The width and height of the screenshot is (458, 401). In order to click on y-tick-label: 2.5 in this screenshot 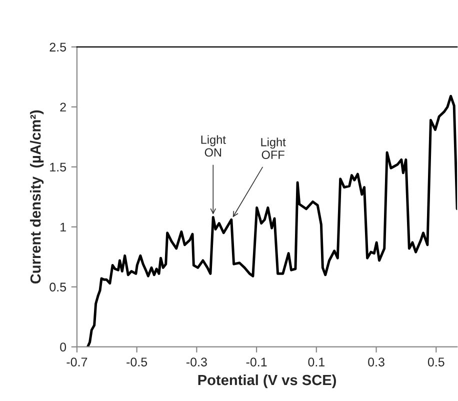, I will do `click(58, 47)`.